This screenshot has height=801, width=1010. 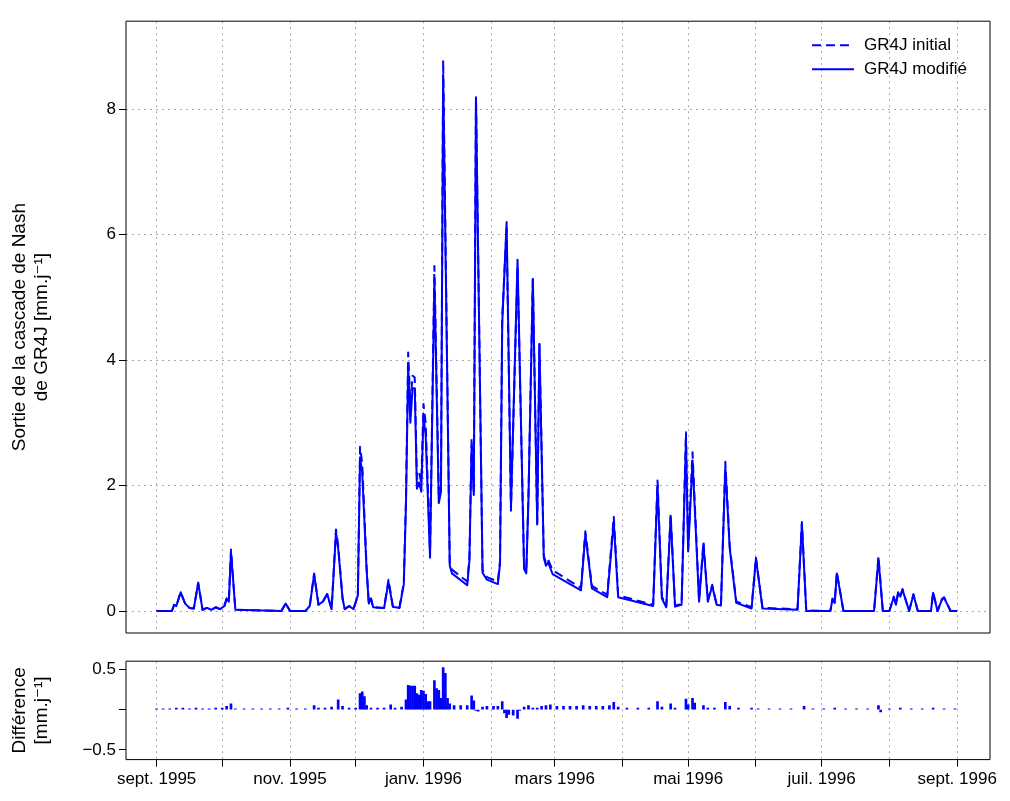 What do you see at coordinates (915, 68) in the screenshot?
I see `legend-label: GR4J modifié` at bounding box center [915, 68].